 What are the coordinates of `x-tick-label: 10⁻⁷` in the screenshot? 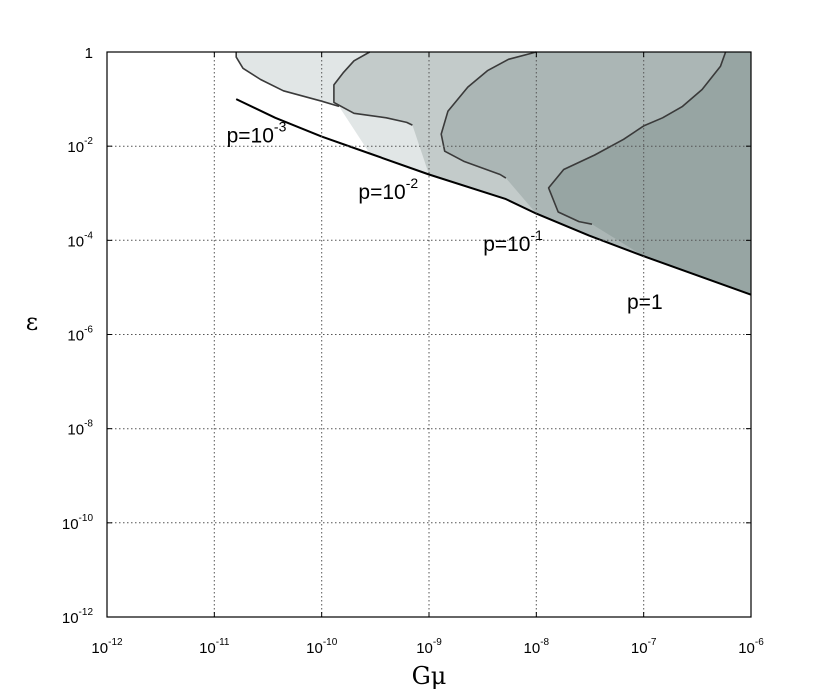 It's located at (644, 647).